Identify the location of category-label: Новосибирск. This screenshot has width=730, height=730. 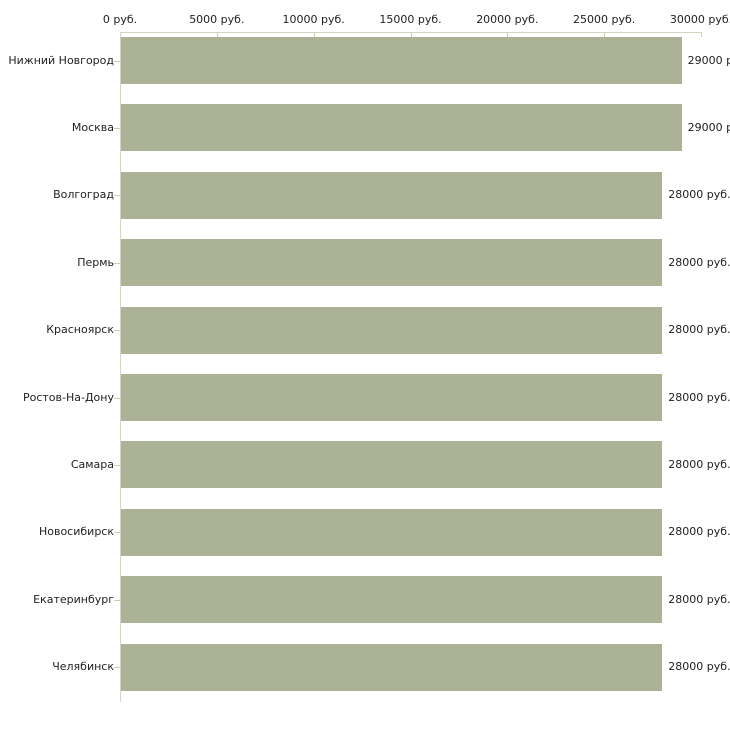
(76, 532).